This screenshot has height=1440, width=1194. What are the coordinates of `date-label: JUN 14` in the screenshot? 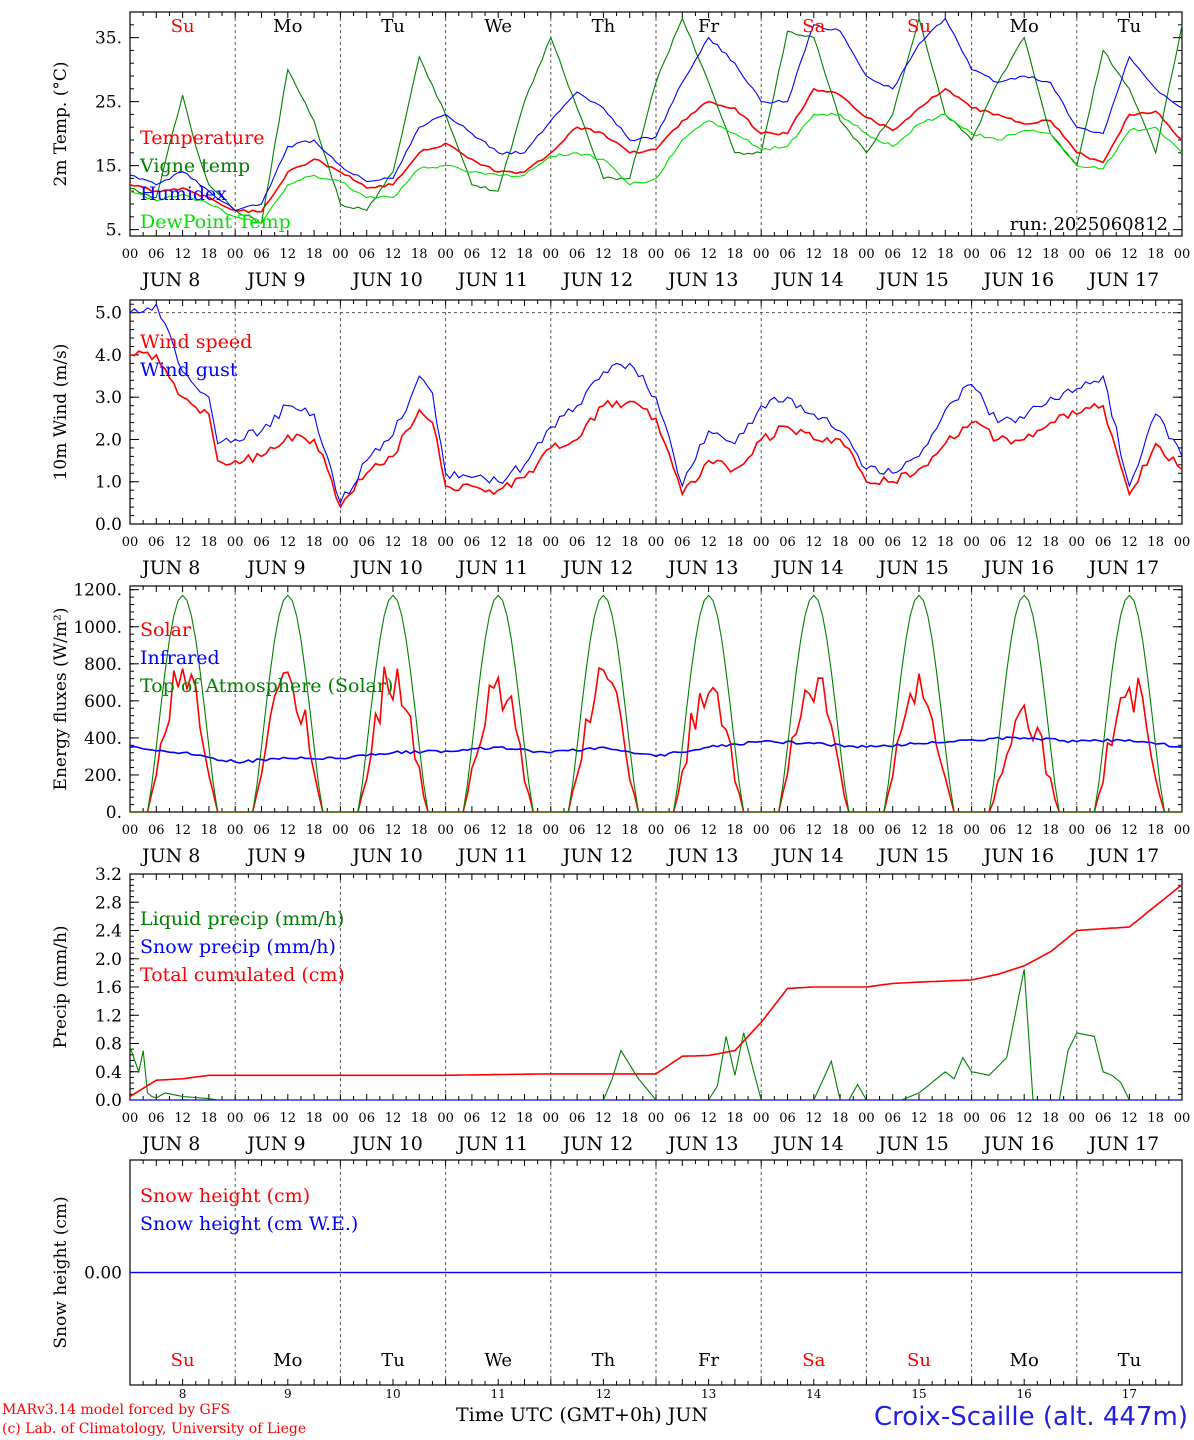 It's located at (807, 1144).